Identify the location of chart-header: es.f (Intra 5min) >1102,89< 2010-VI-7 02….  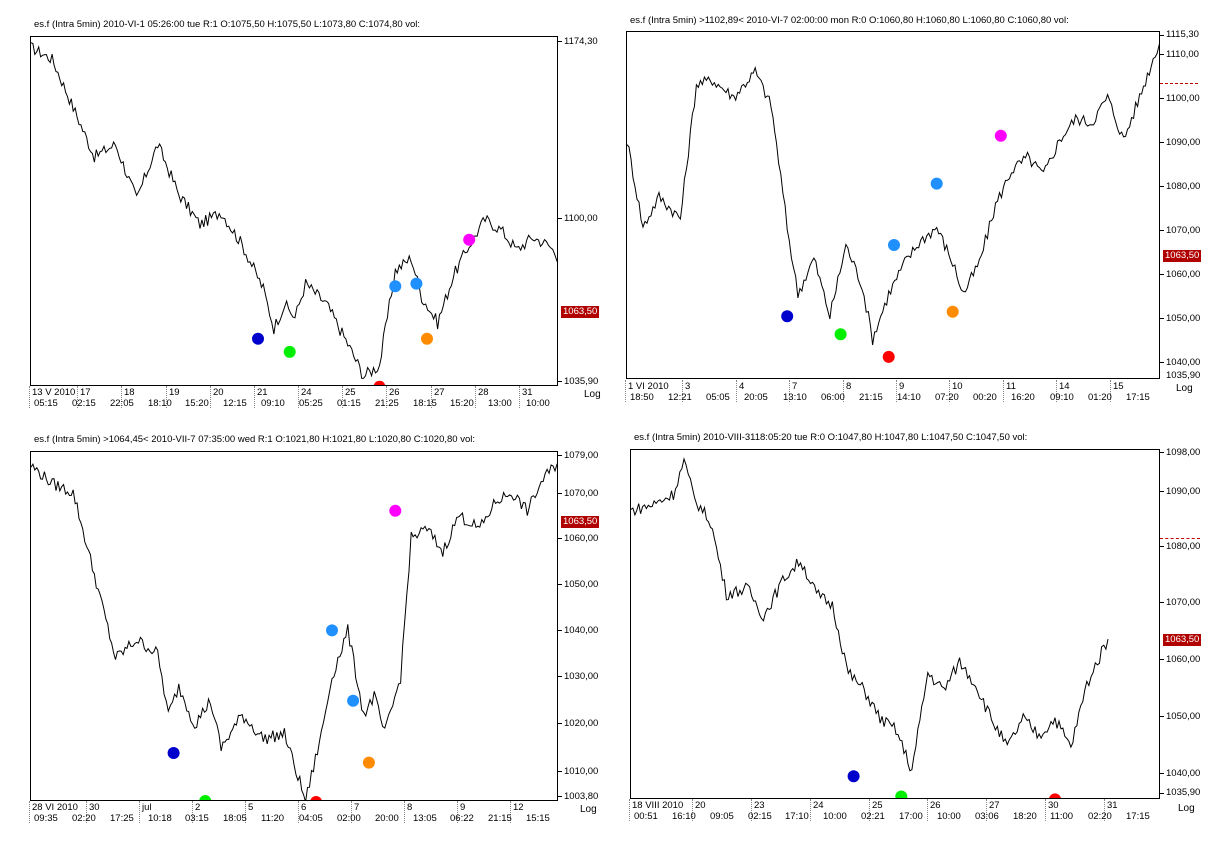
(849, 20).